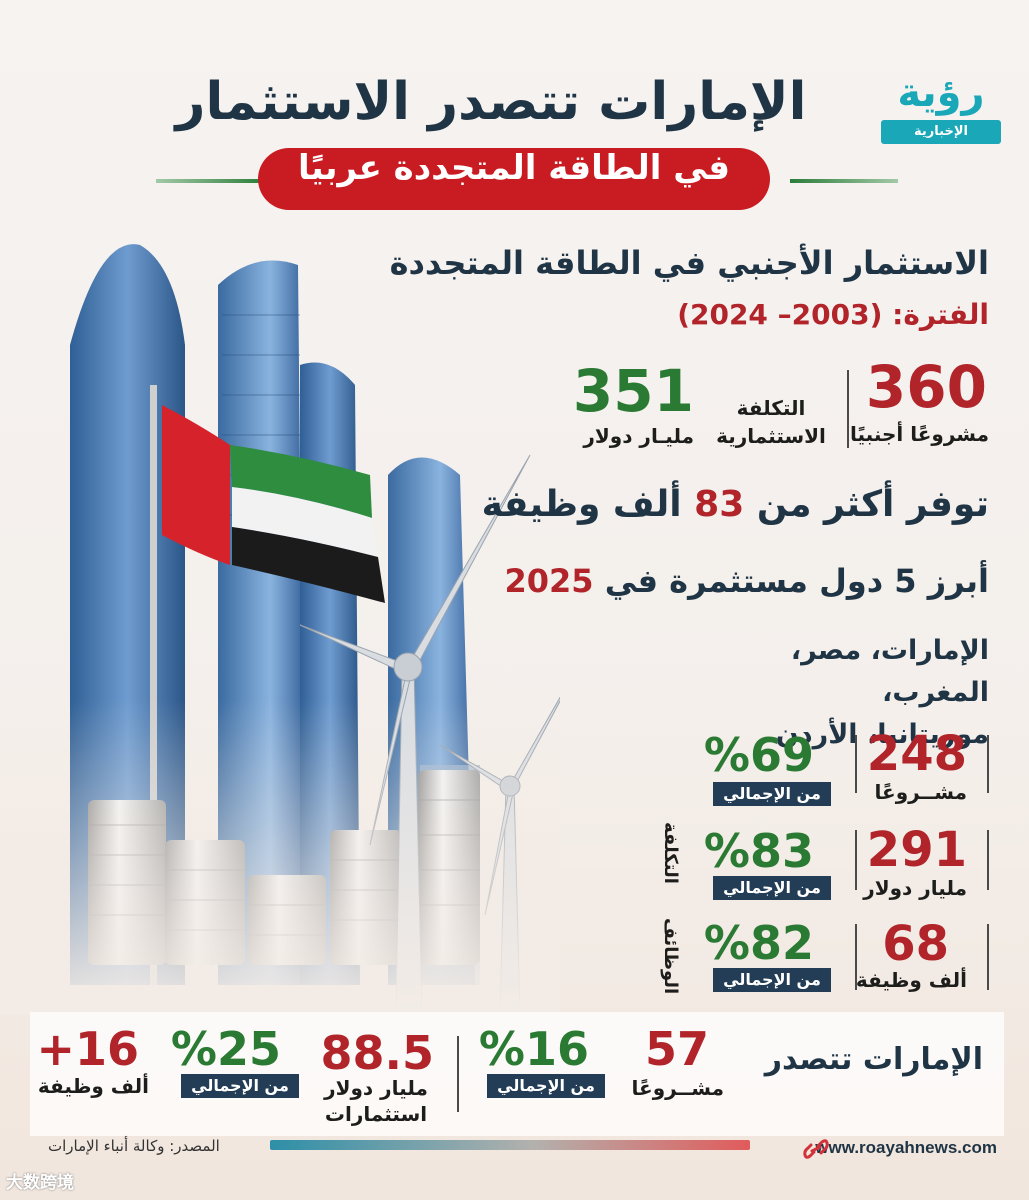 The height and width of the screenshot is (1200, 1029). What do you see at coordinates (376, 1088) in the screenshot?
I see `uae-invest-label-1: مليار دولار` at bounding box center [376, 1088].